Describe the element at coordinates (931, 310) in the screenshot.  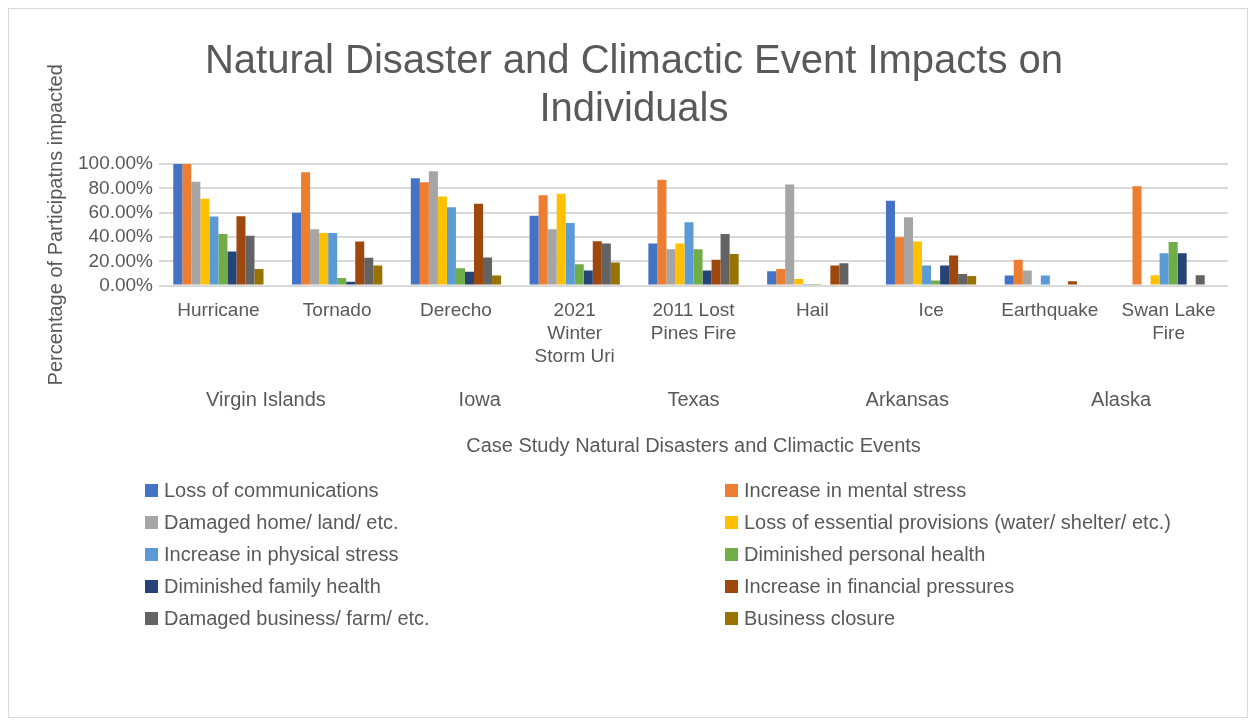
I see `x-tick-label: Ice` at that location.